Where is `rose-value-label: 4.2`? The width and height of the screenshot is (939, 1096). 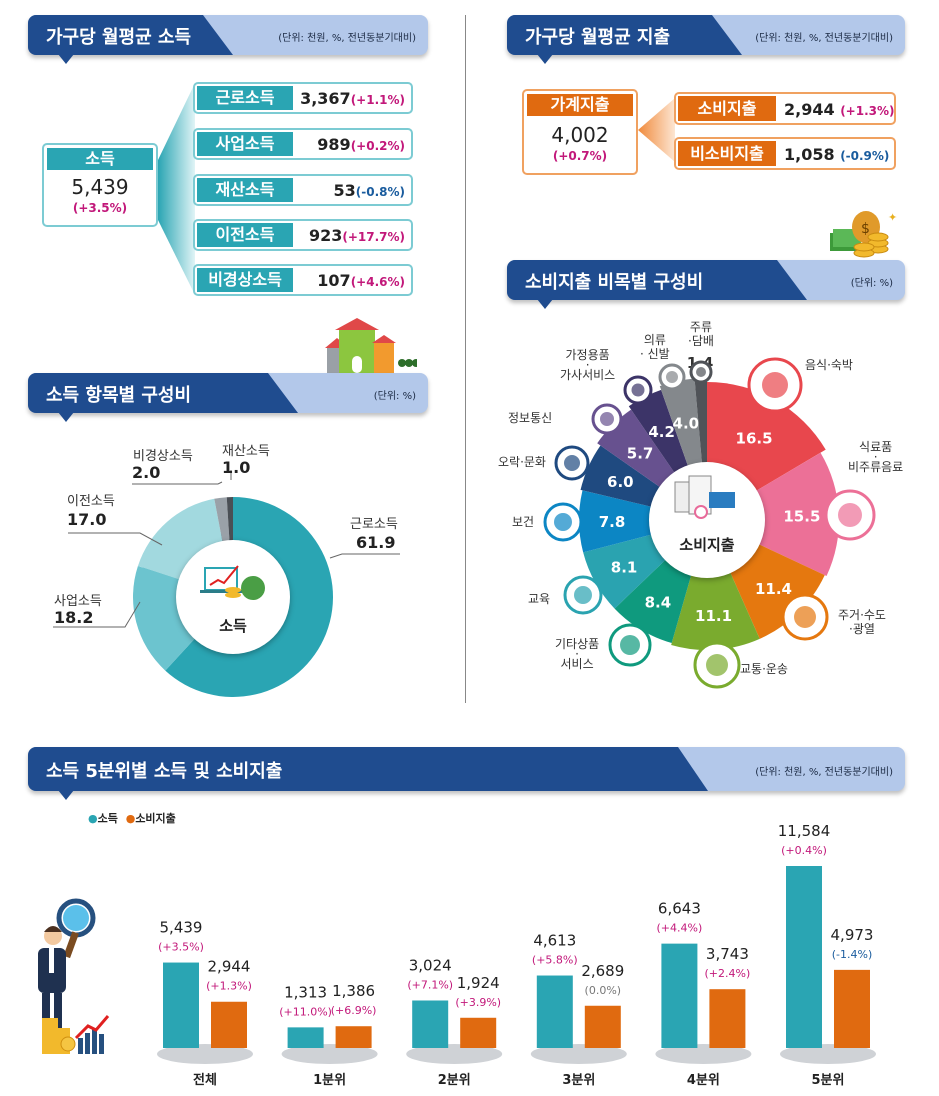
rose-value-label: 4.2 is located at coordinates (661, 432).